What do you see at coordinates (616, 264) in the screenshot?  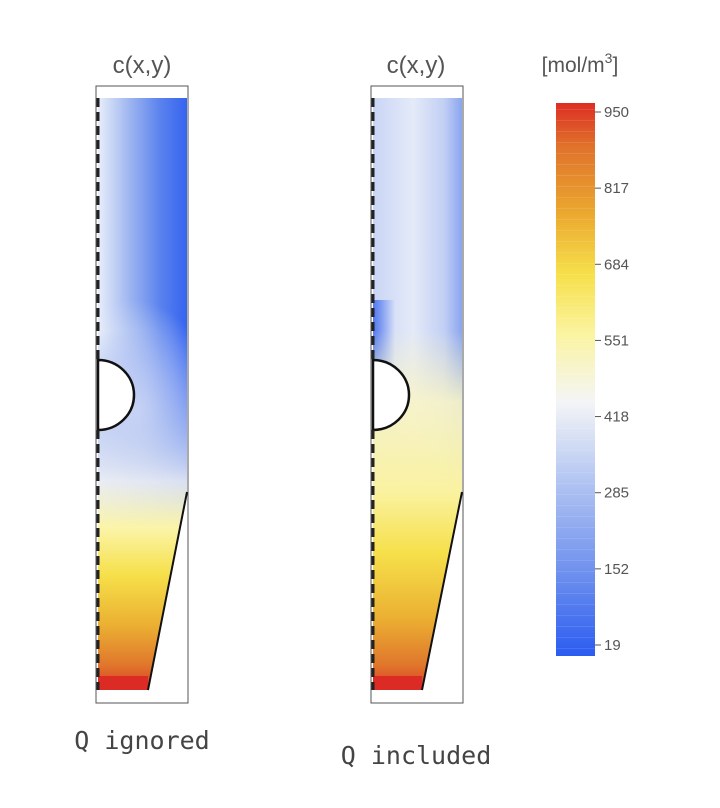 I see `colorbar-tick-label: 684` at bounding box center [616, 264].